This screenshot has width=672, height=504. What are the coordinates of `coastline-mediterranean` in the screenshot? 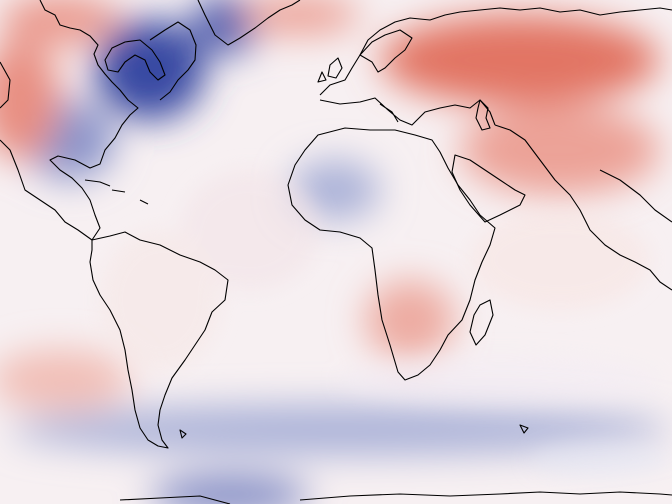 It's located at (407, 111).